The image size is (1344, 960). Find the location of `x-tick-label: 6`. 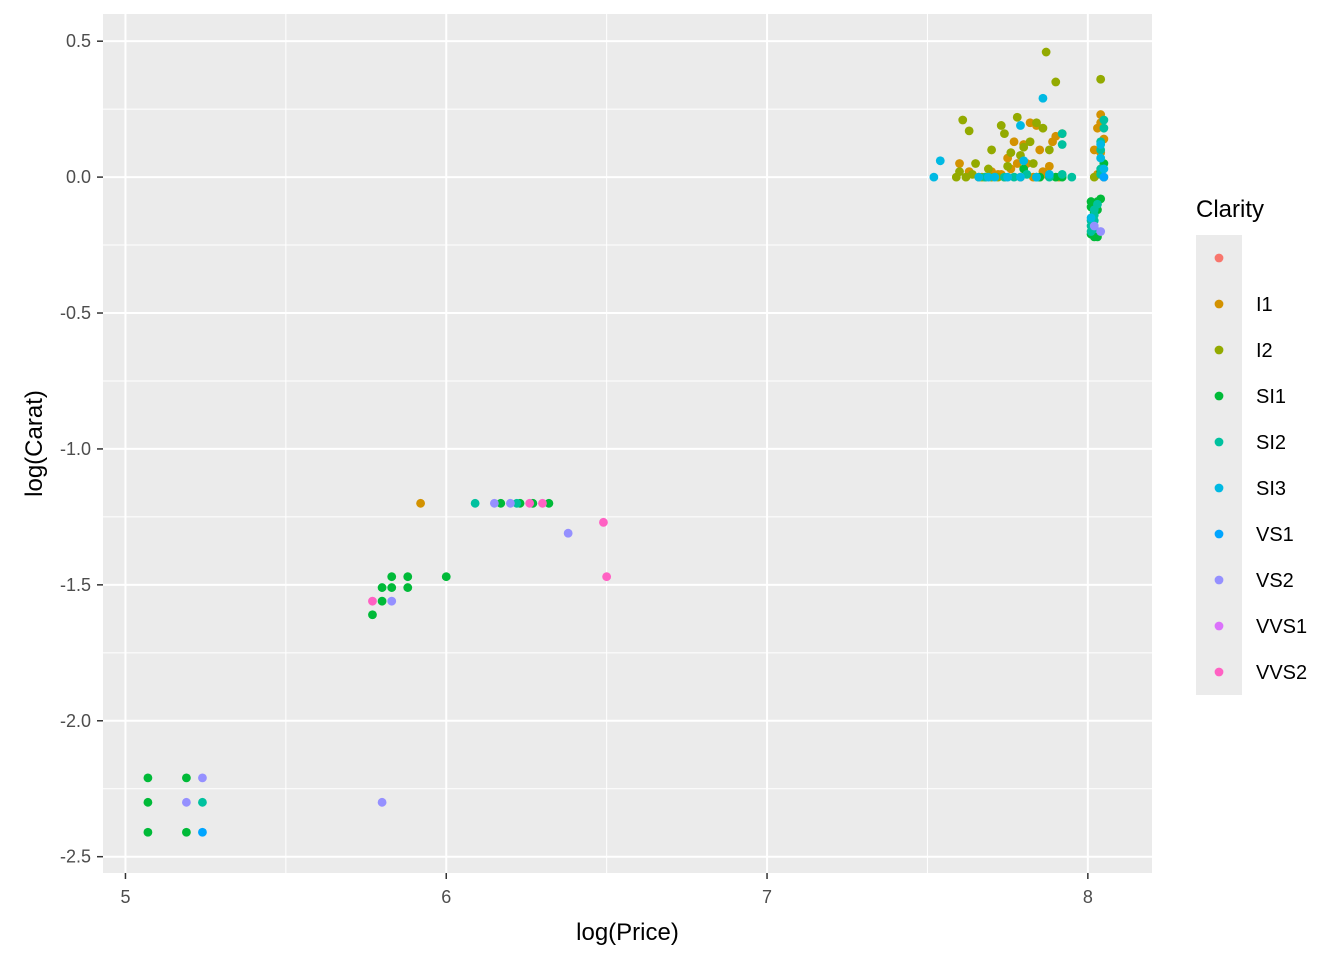

x-tick-label: 6 is located at coordinates (446, 897).